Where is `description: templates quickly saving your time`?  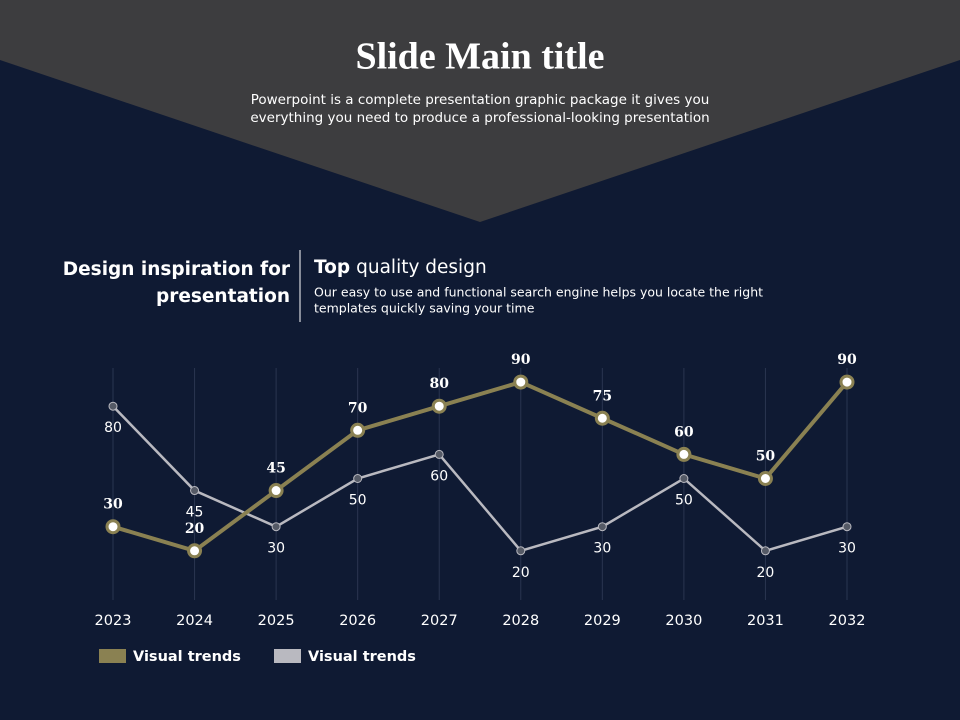 description: templates quickly saving your time is located at coordinates (424, 308).